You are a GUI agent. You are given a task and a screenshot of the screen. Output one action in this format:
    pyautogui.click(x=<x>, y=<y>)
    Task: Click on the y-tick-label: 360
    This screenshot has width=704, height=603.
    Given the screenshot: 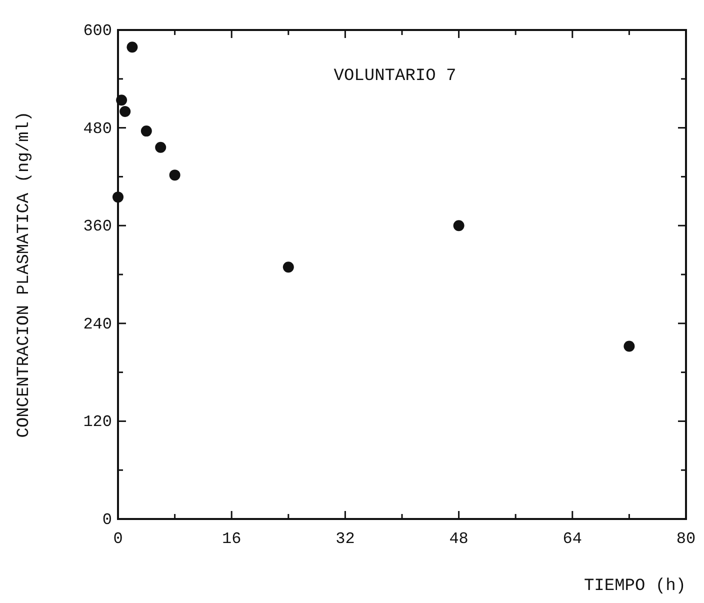 What is the action you would take?
    pyautogui.click(x=97, y=227)
    